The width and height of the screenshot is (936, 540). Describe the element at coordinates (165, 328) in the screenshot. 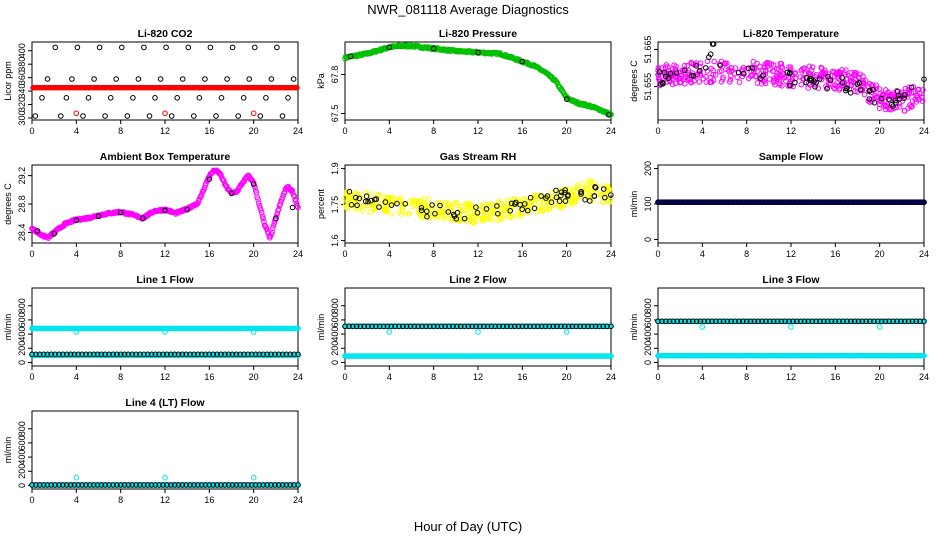

I see `series-upper` at that location.